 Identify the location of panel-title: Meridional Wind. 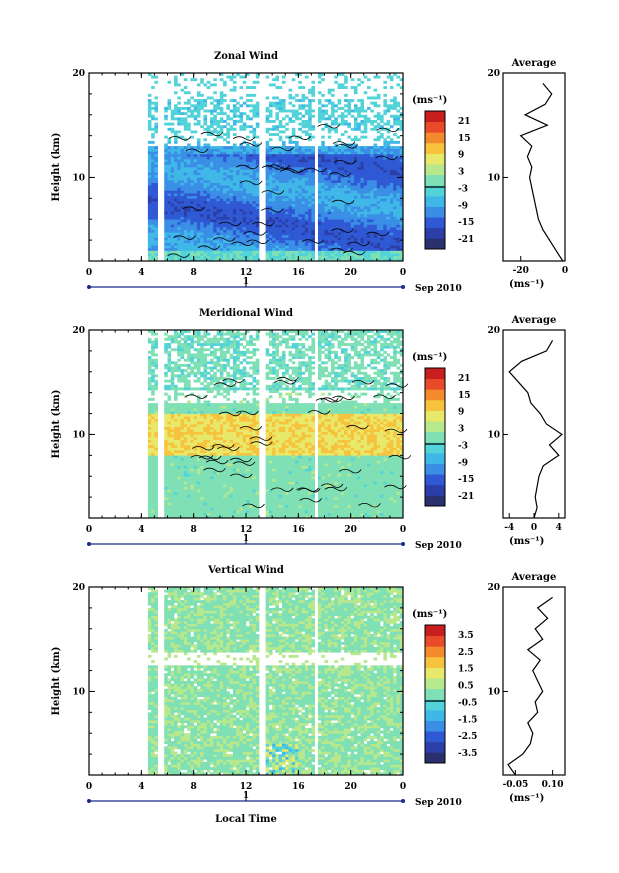
(246, 313).